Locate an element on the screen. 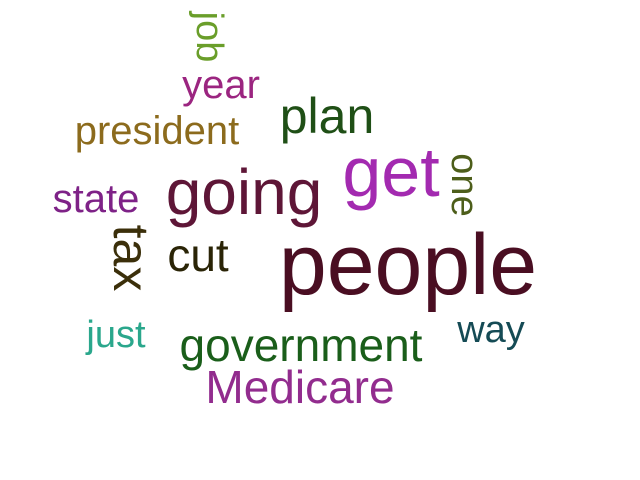 The height and width of the screenshot is (480, 640). word-just: just is located at coordinates (116, 335).